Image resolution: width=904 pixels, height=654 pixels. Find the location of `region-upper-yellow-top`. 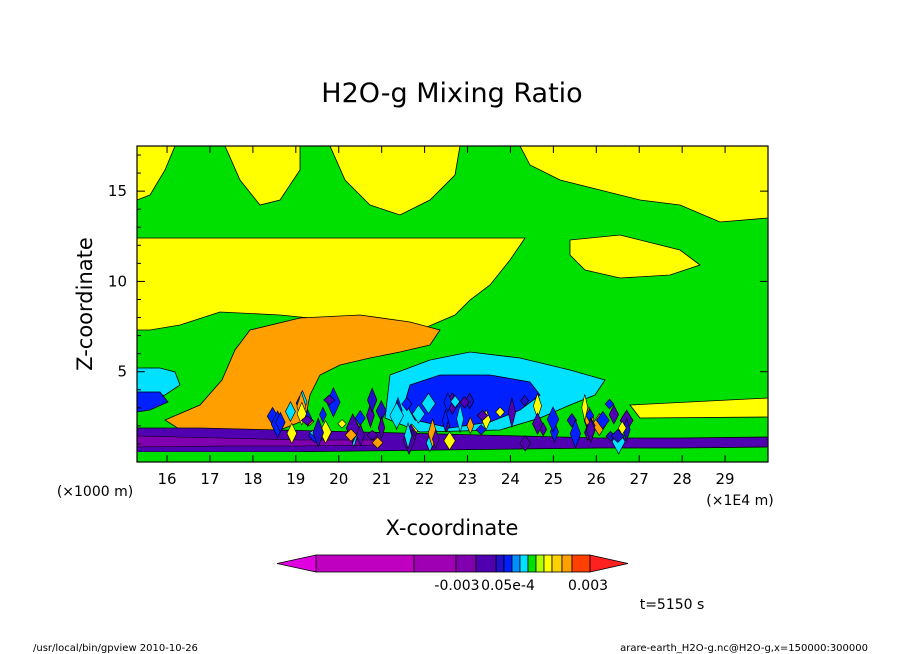

region-upper-yellow-top is located at coordinates (262, 176).